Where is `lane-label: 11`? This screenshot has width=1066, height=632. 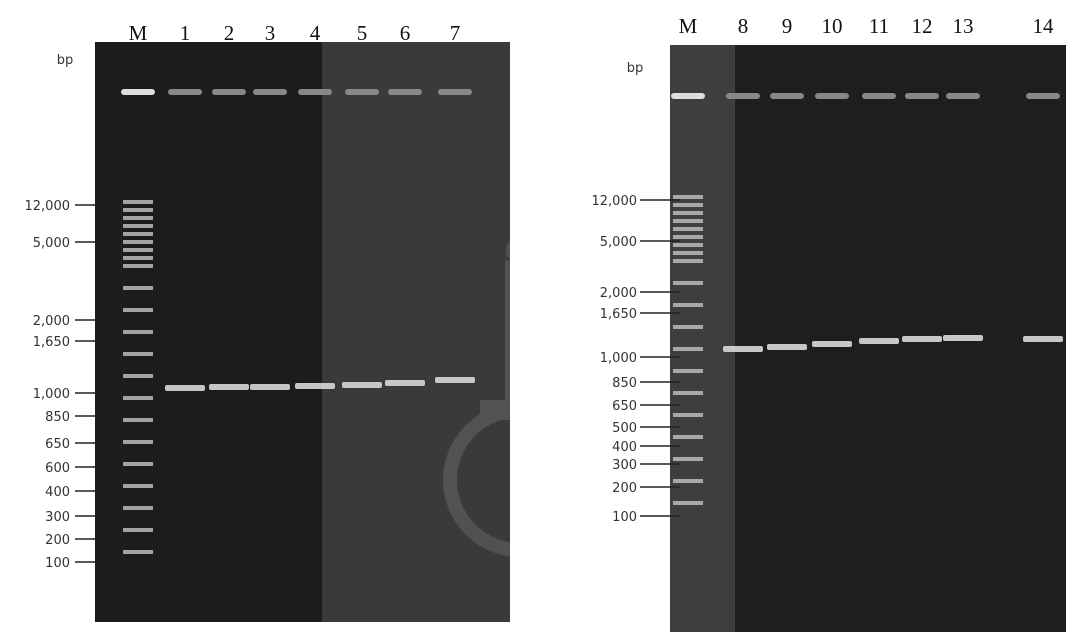 lane-label: 11 is located at coordinates (879, 26).